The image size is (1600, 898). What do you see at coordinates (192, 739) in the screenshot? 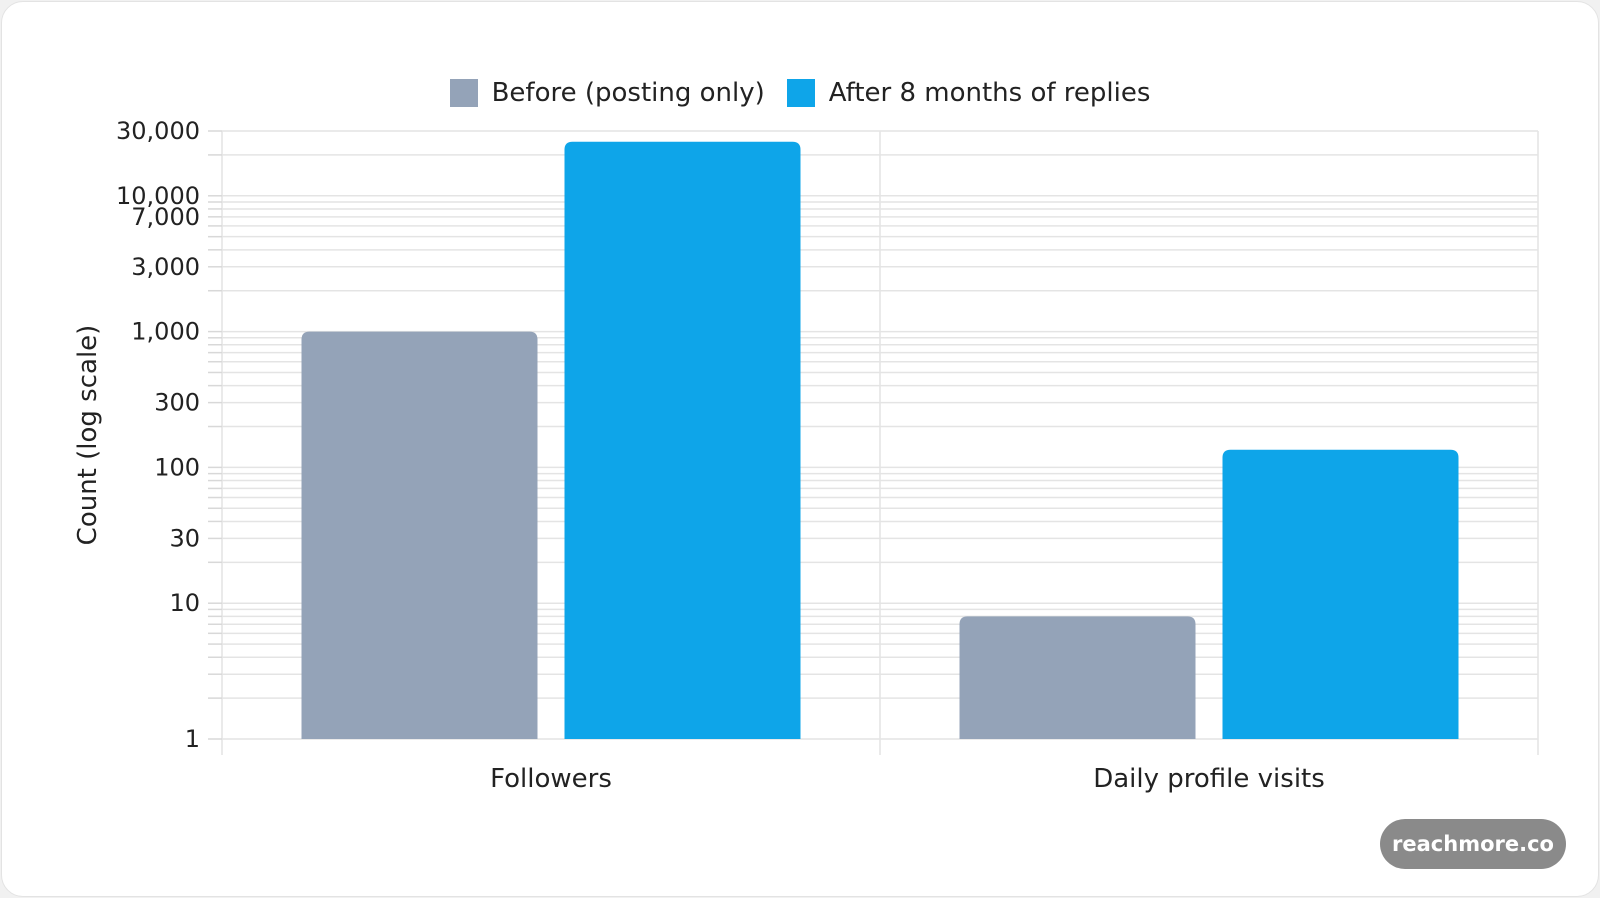
I see `y-tick-label: 1` at bounding box center [192, 739].